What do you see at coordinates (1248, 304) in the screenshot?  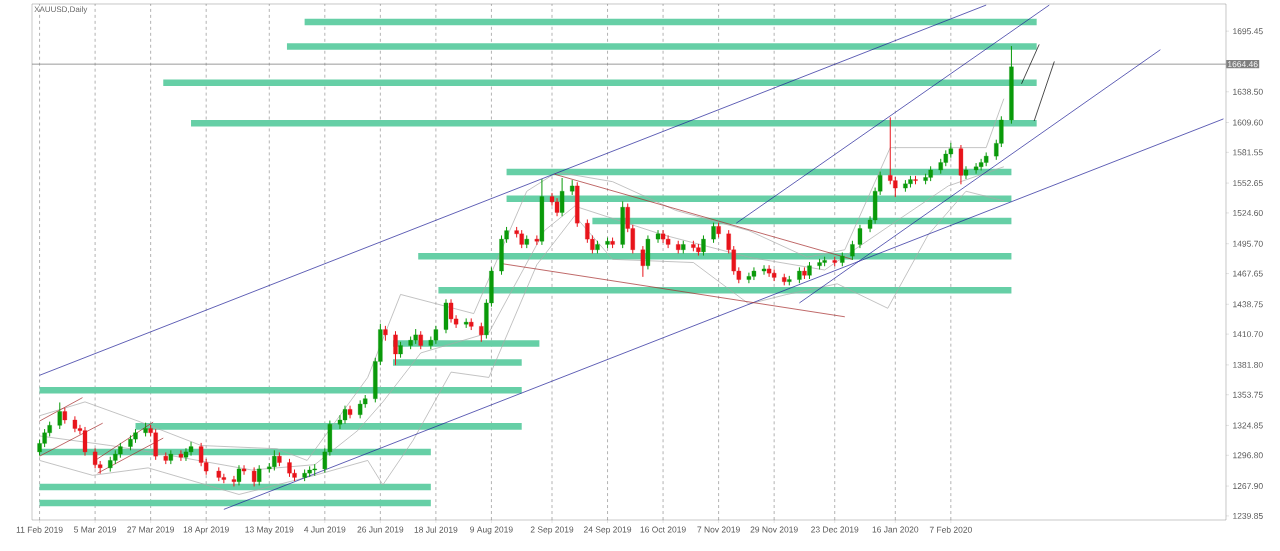 I see `y-tick-label: 1438.75` at bounding box center [1248, 304].